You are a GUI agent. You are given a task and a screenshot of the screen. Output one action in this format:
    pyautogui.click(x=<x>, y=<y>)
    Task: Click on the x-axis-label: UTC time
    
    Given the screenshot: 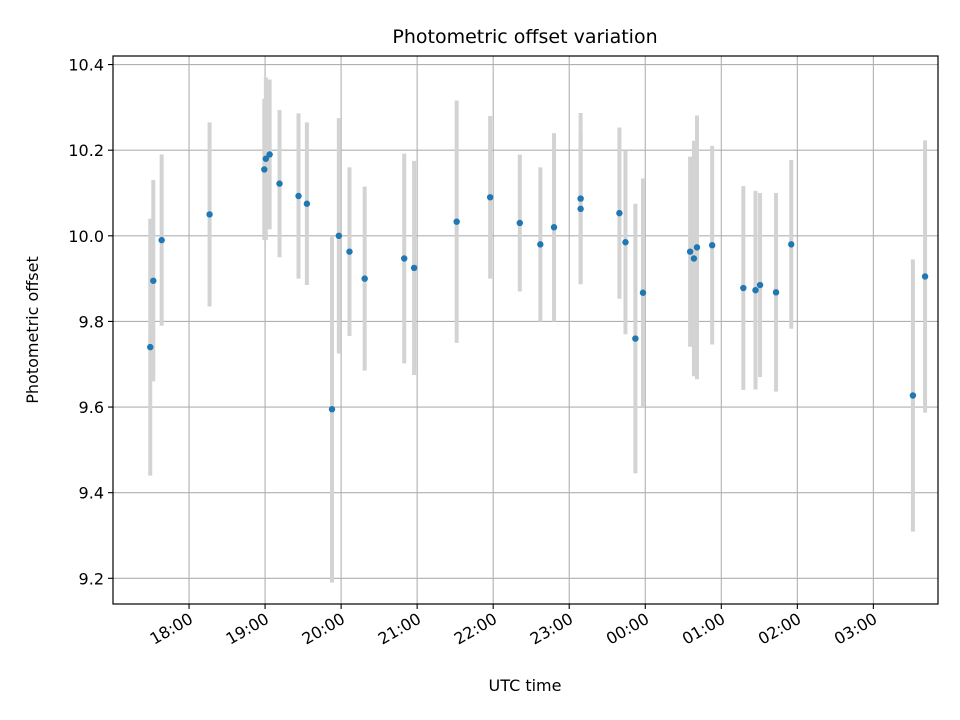 What is the action you would take?
    pyautogui.click(x=525, y=685)
    